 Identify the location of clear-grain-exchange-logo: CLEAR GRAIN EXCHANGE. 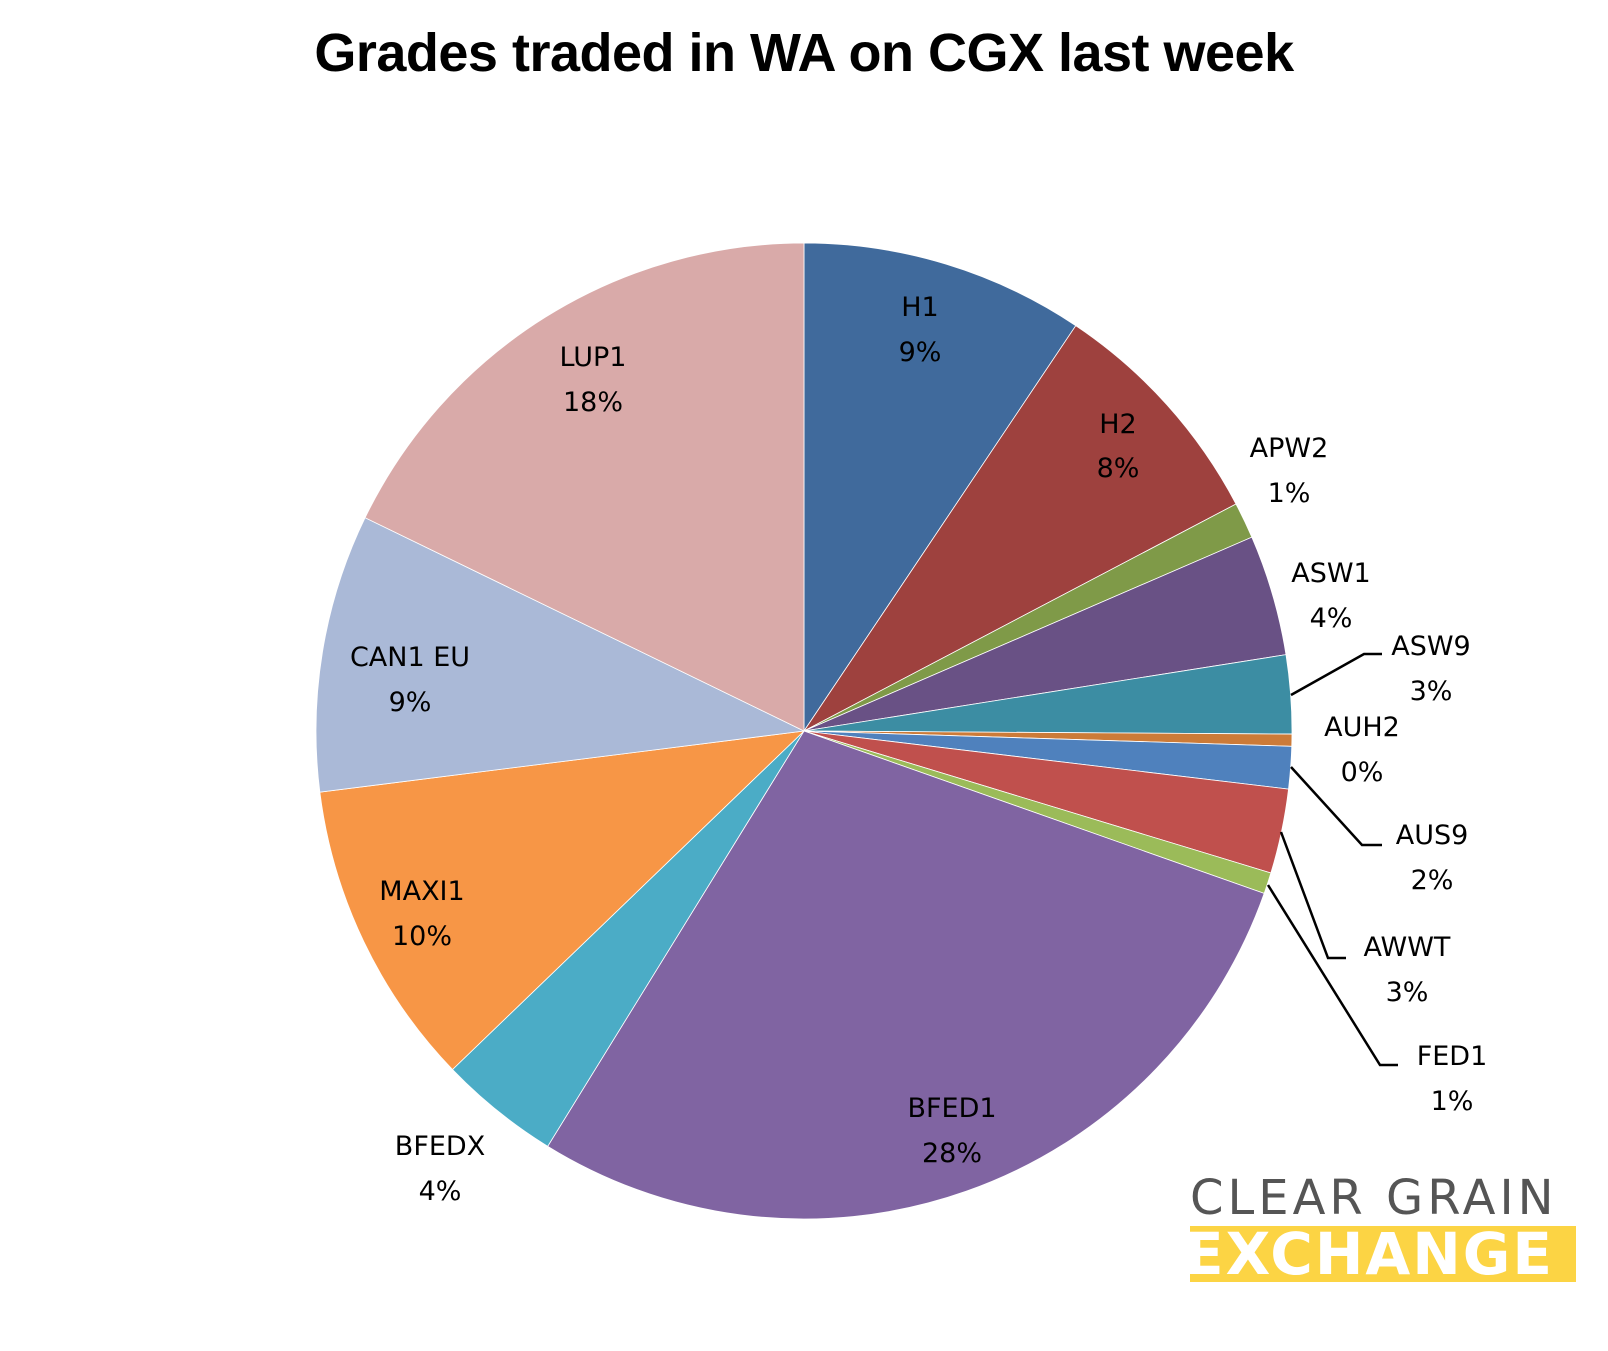
(1383, 1227).